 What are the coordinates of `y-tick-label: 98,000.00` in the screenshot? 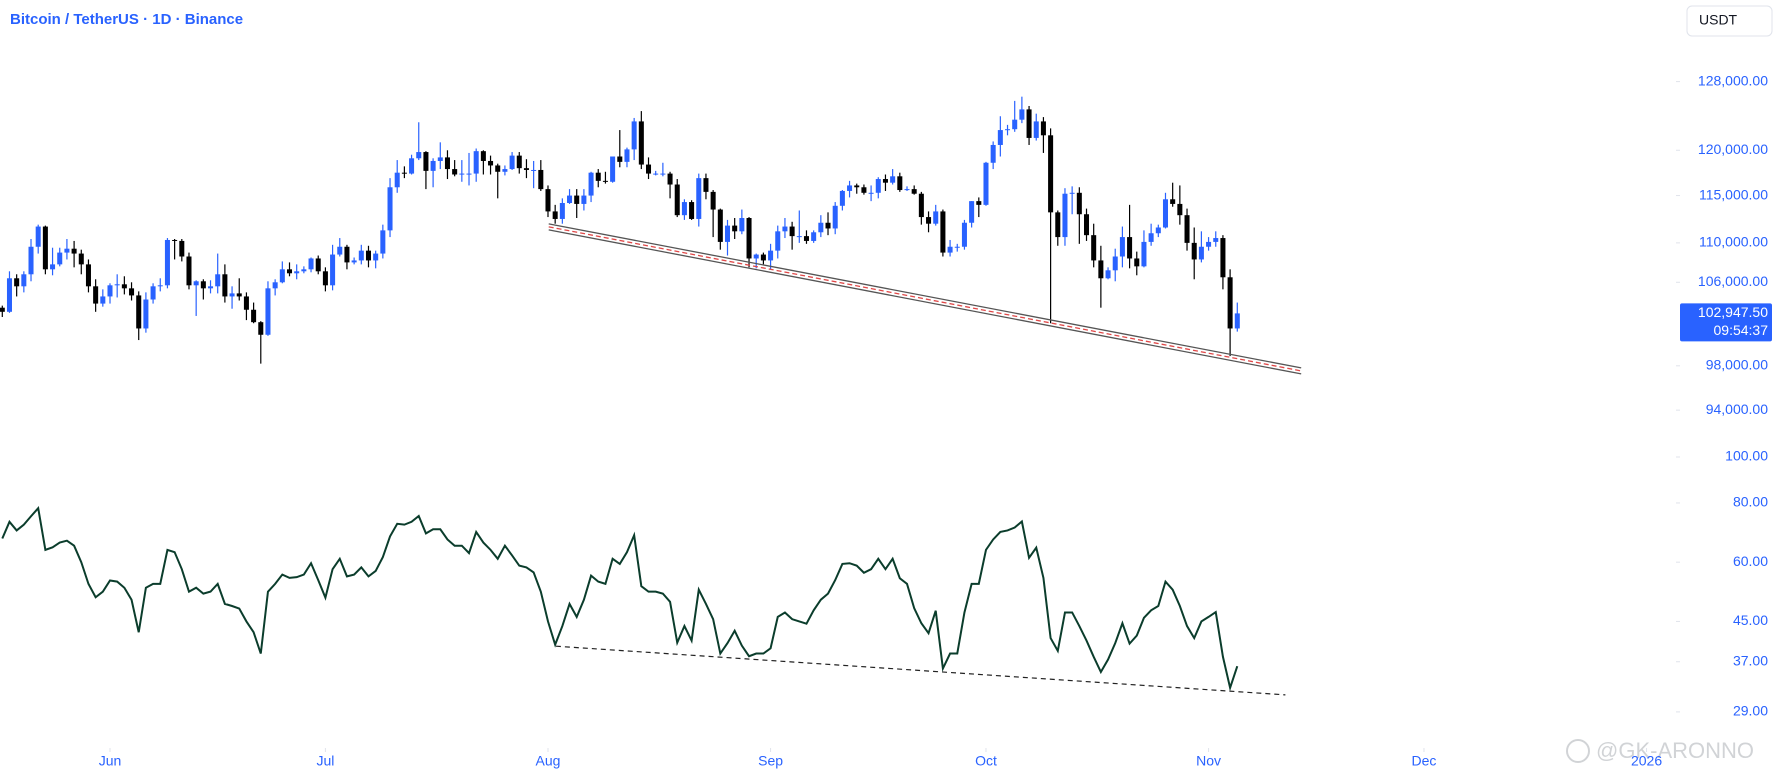 It's located at (1737, 365).